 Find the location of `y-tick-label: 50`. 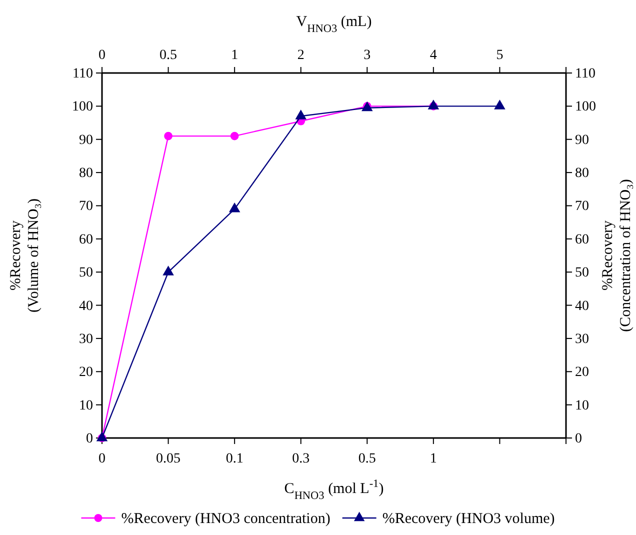

y-tick-label: 50 is located at coordinates (86, 273).